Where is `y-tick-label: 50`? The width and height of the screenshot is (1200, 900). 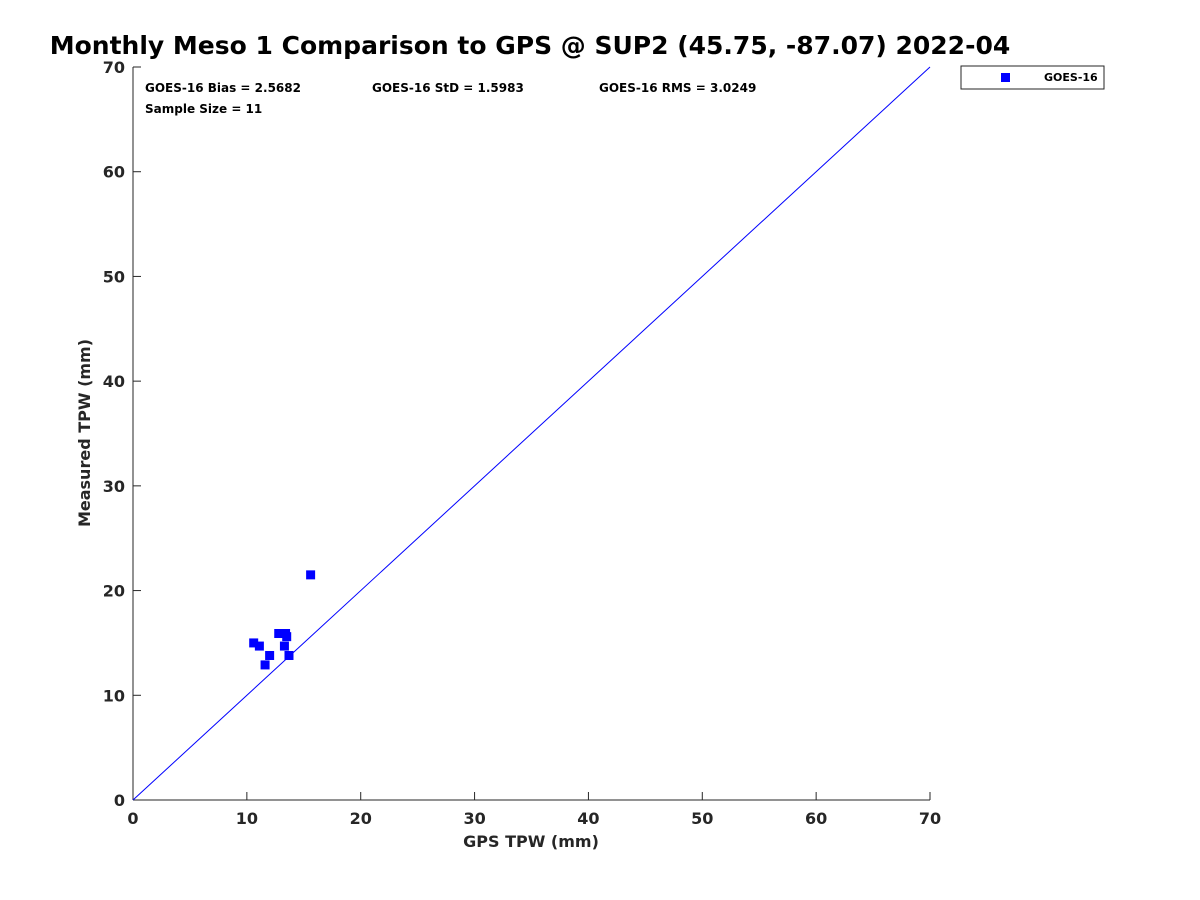
y-tick-label: 50 is located at coordinates (114, 276).